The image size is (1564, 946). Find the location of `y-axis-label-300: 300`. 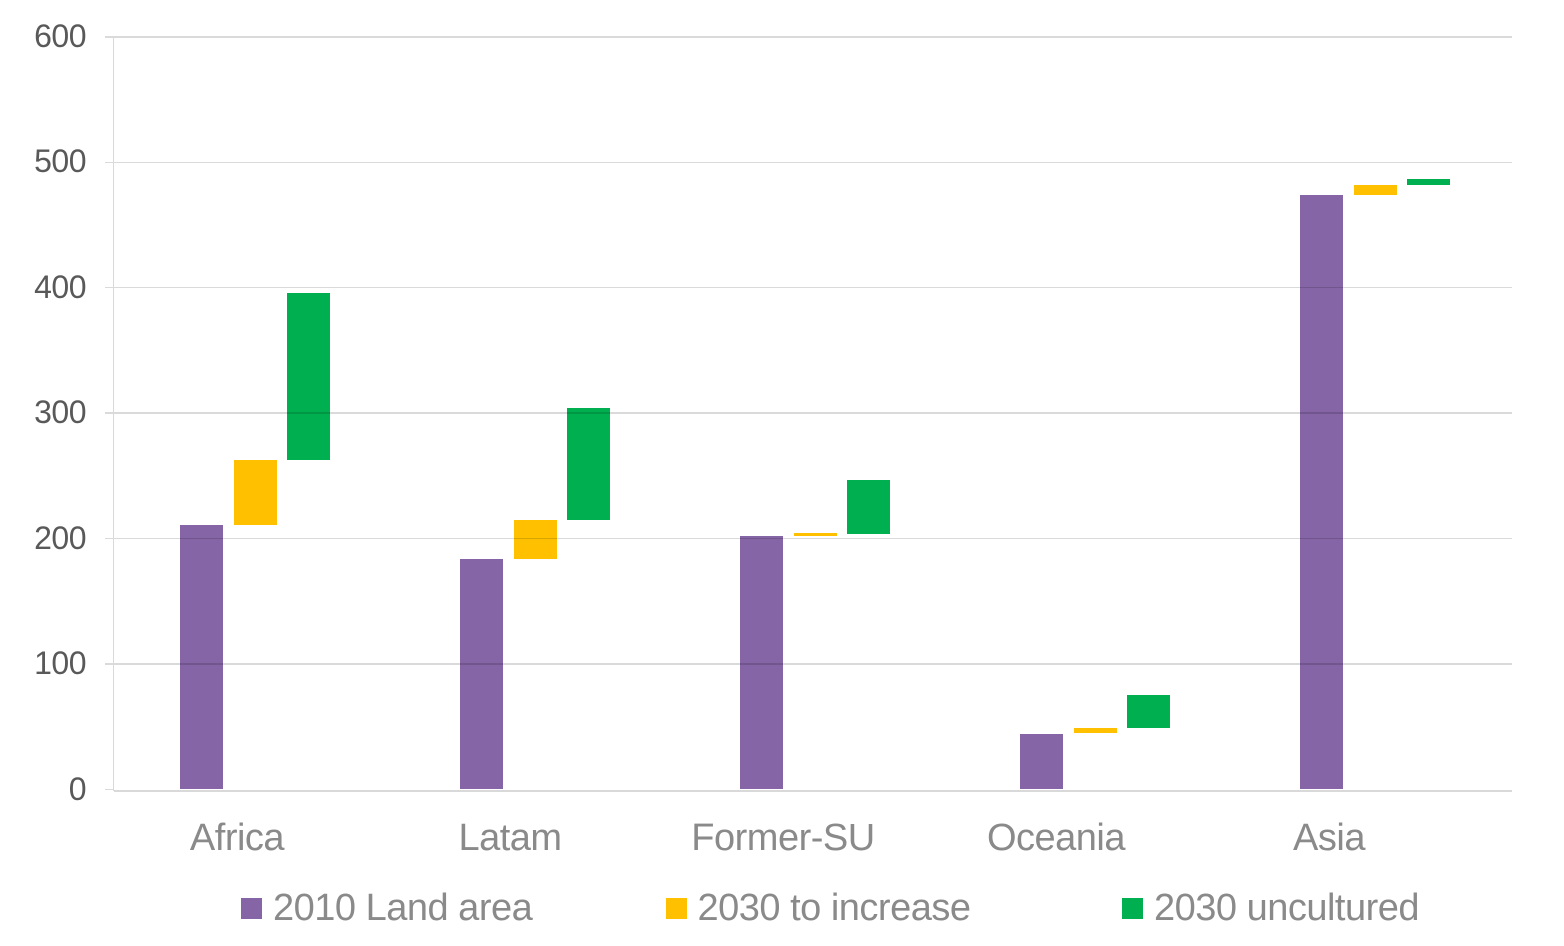

y-axis-label-300: 300 is located at coordinates (60, 412).